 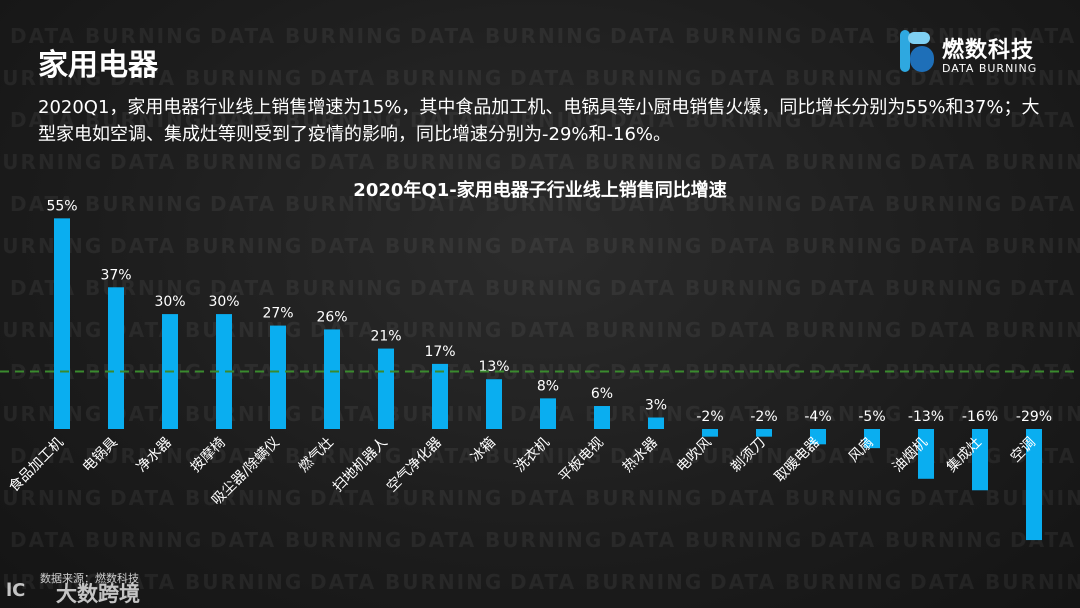 What do you see at coordinates (871, 417) in the screenshot?
I see `data-label: -5%` at bounding box center [871, 417].